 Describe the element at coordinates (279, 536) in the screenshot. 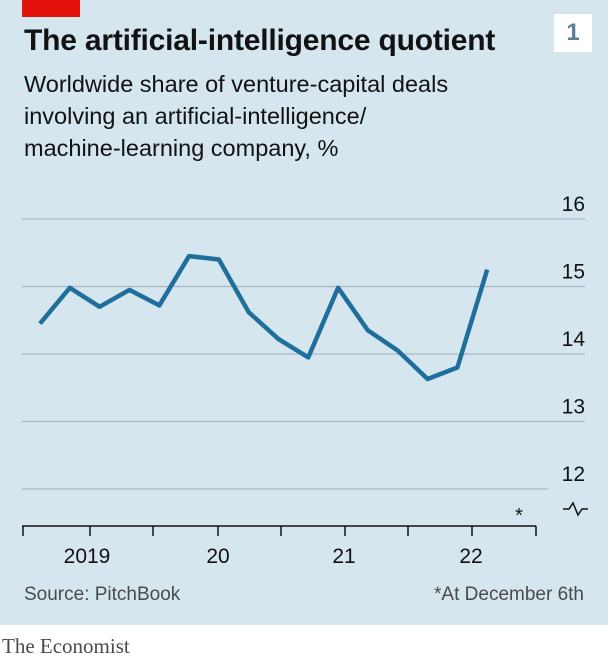

I see `x-axis: 2019 20 21 22 *` at that location.